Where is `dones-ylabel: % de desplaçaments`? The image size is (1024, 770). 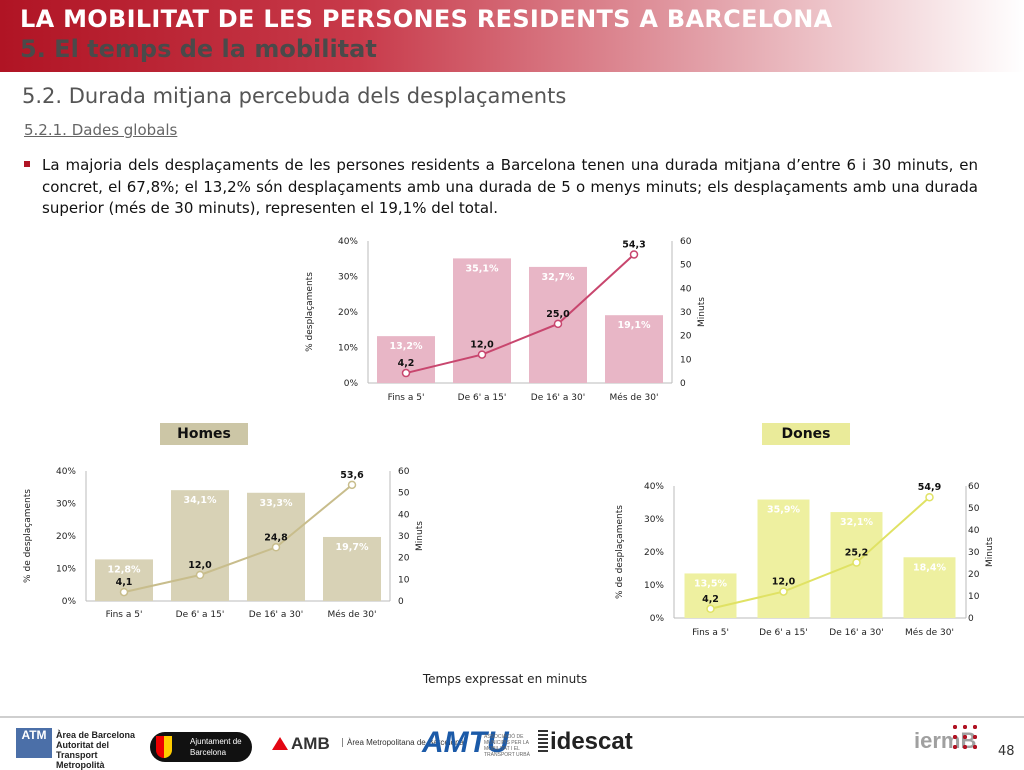 dones-ylabel: % de desplaçaments is located at coordinates (620, 552).